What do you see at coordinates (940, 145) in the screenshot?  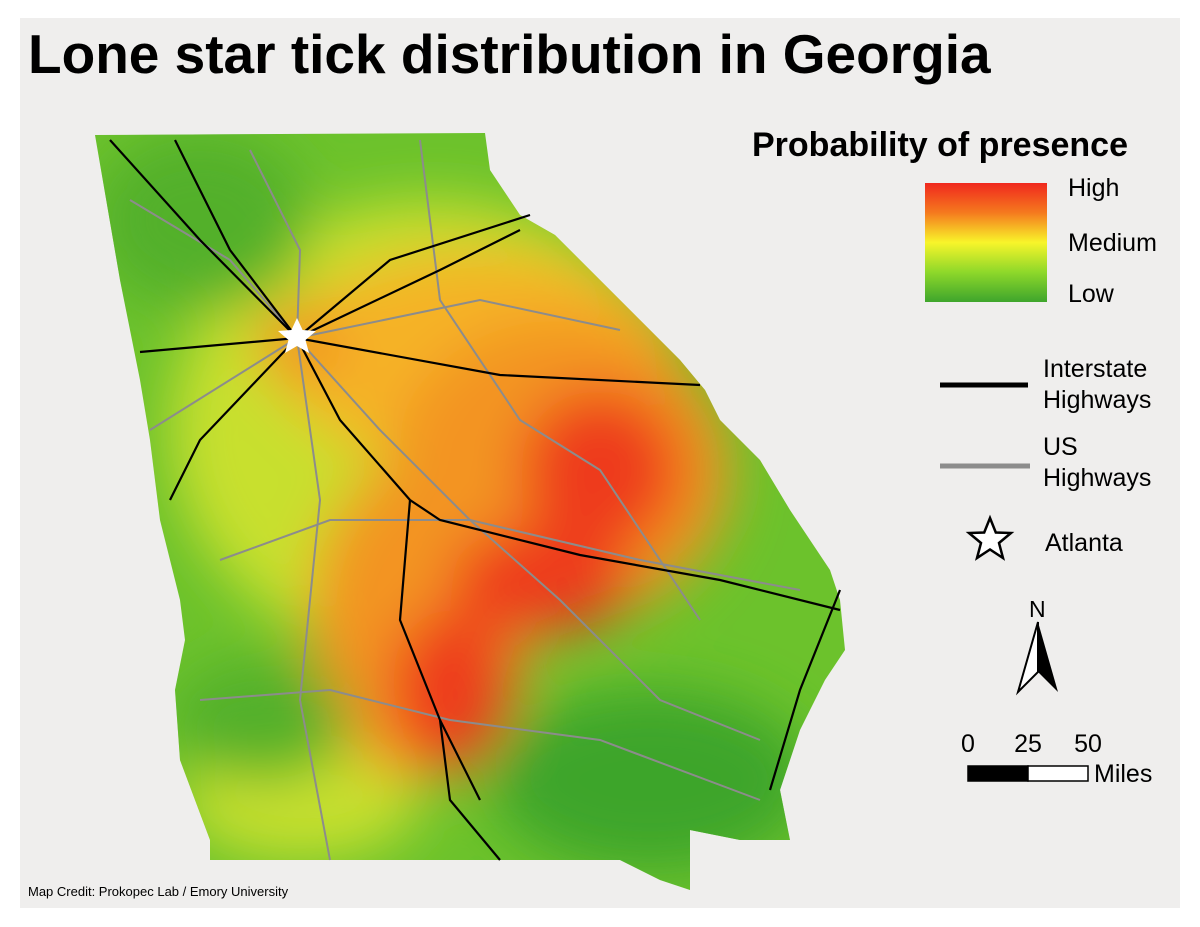 I see `legend-title: Probability of presence` at bounding box center [940, 145].